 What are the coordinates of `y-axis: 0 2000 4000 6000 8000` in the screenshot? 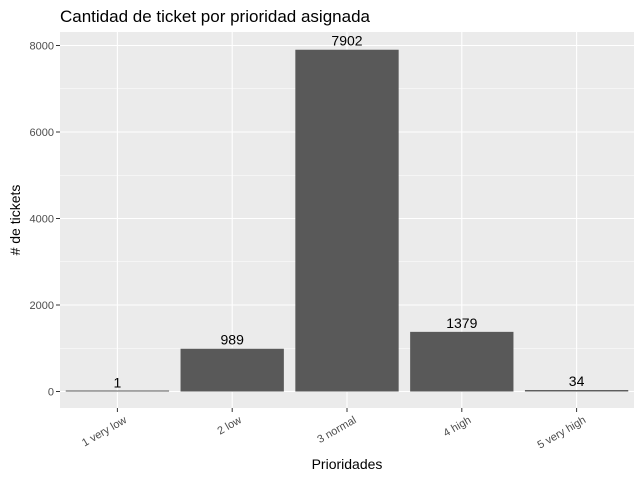 It's located at (45, 220).